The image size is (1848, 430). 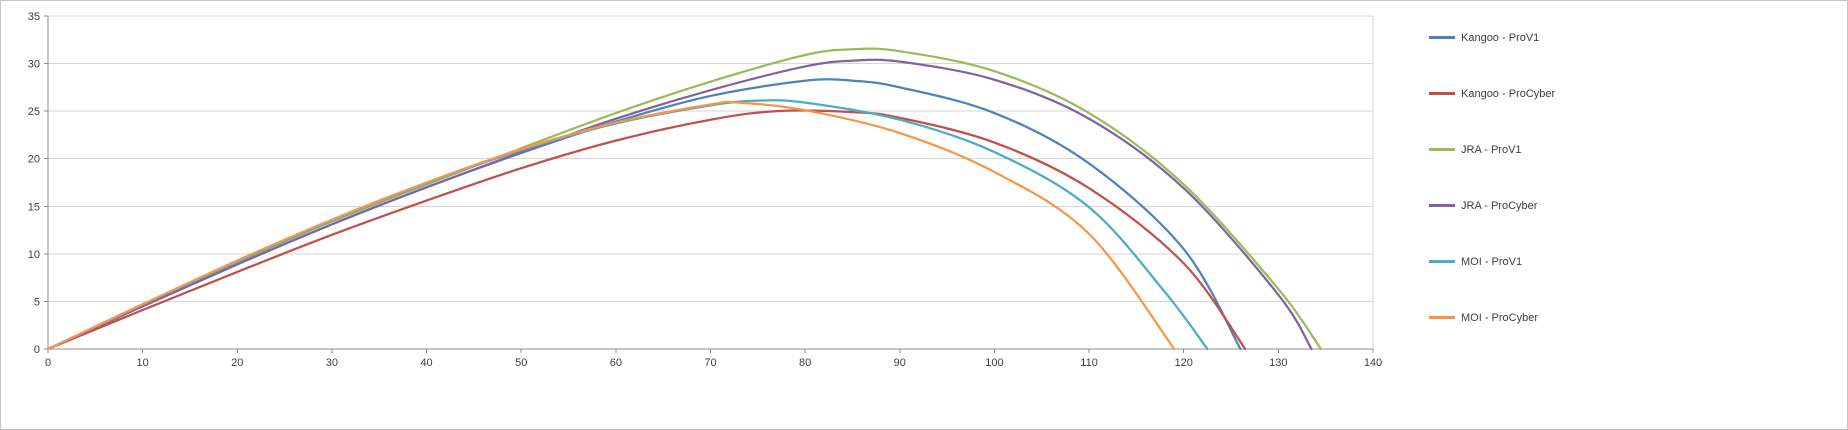 What do you see at coordinates (1500, 37) in the screenshot?
I see `legend-label: Kangoo - ProV1` at bounding box center [1500, 37].